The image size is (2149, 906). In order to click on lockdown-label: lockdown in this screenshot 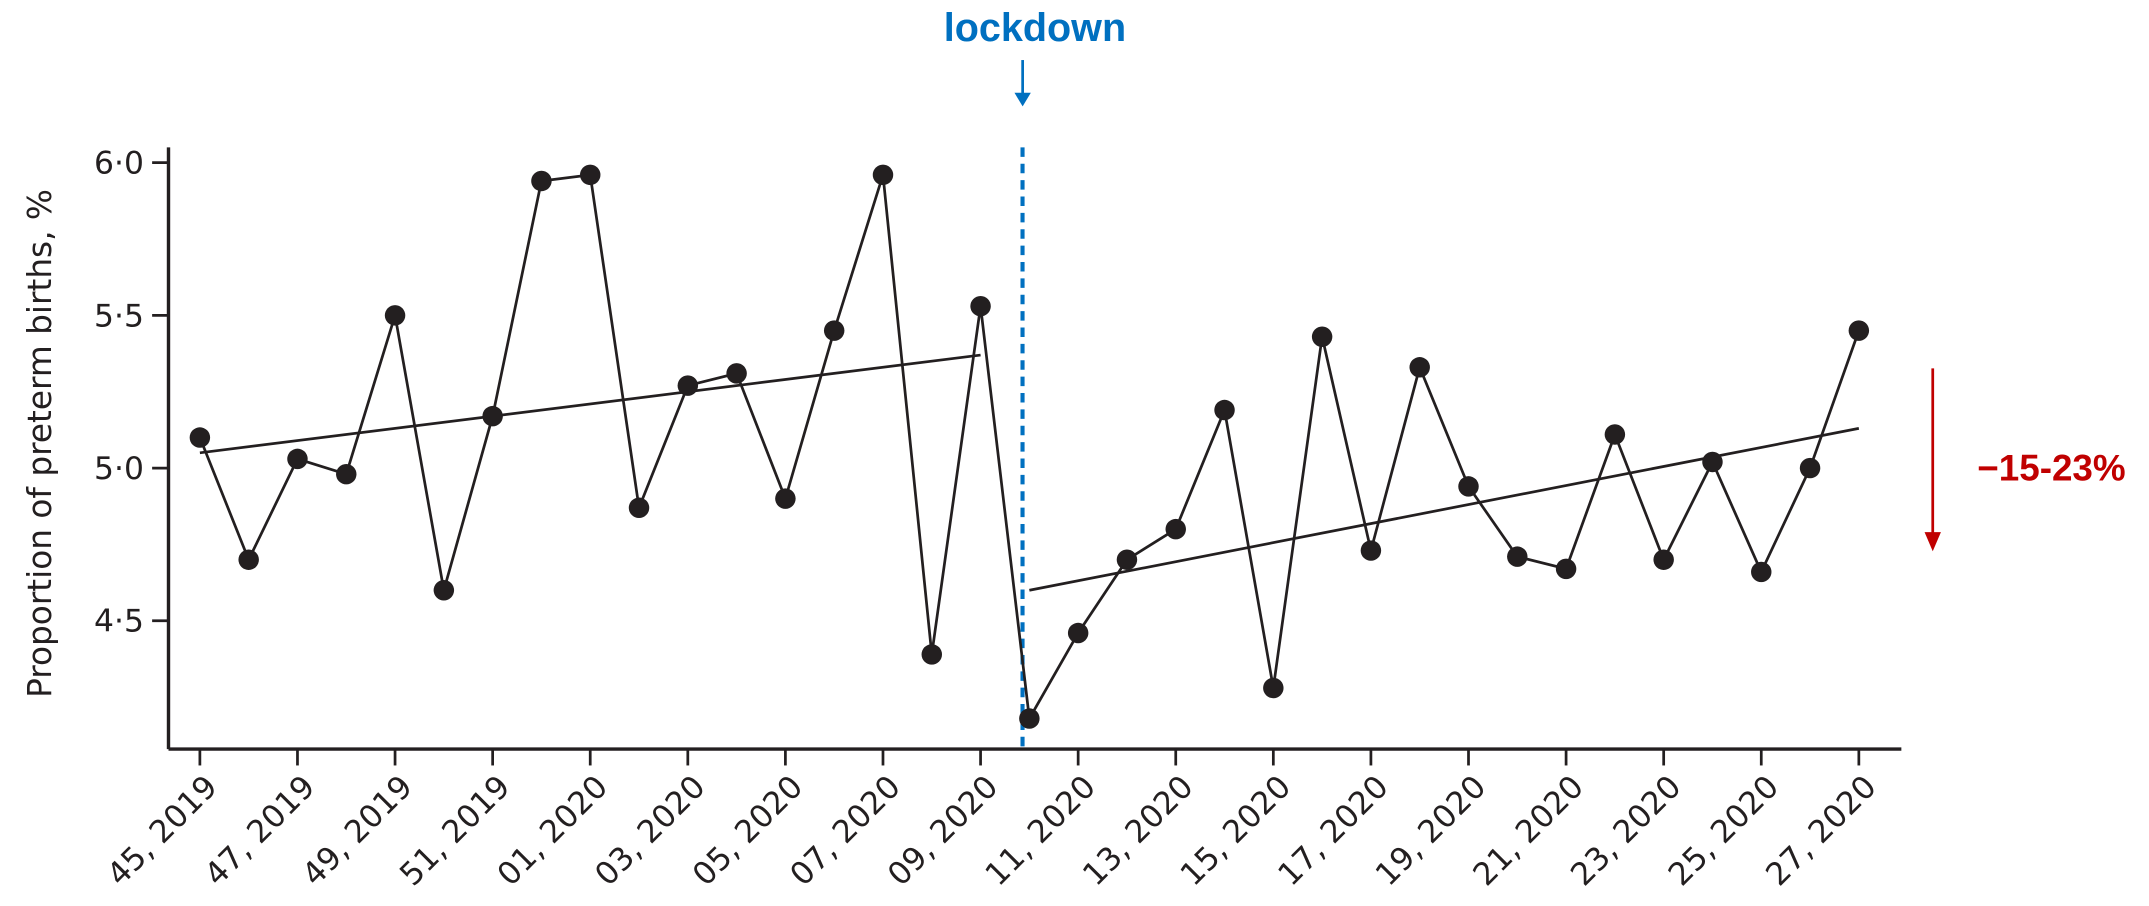, I will do `click(1035, 28)`.